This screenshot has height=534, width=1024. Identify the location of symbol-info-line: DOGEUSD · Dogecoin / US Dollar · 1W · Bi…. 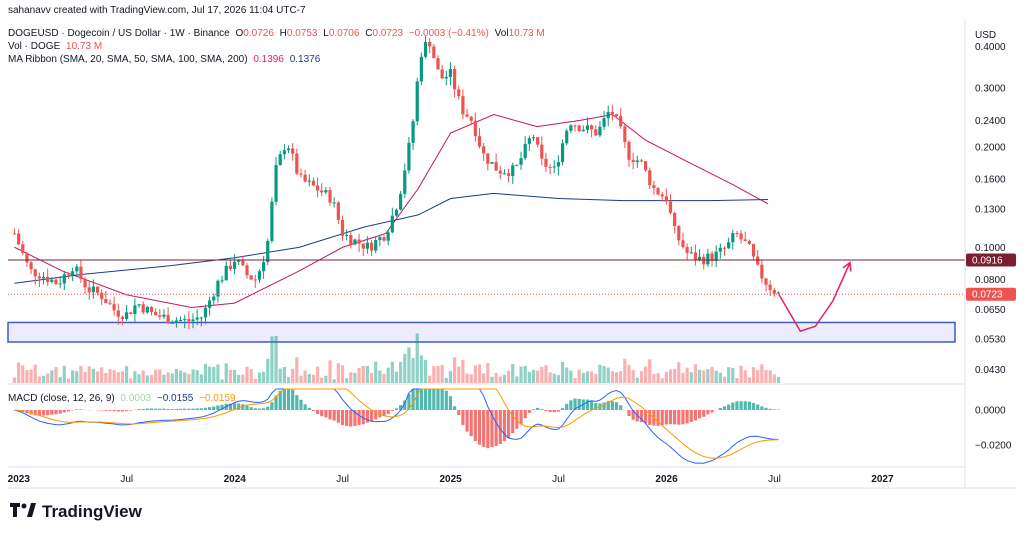
(278, 34).